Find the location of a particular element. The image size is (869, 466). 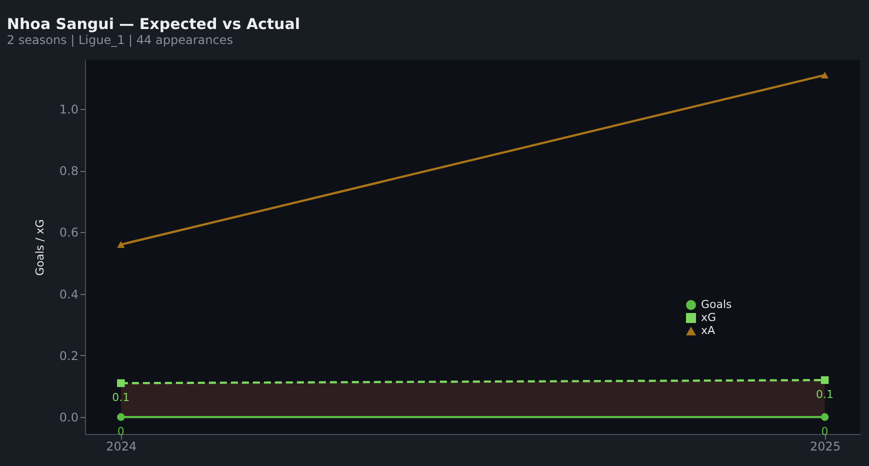

legend-label: xA is located at coordinates (708, 330).